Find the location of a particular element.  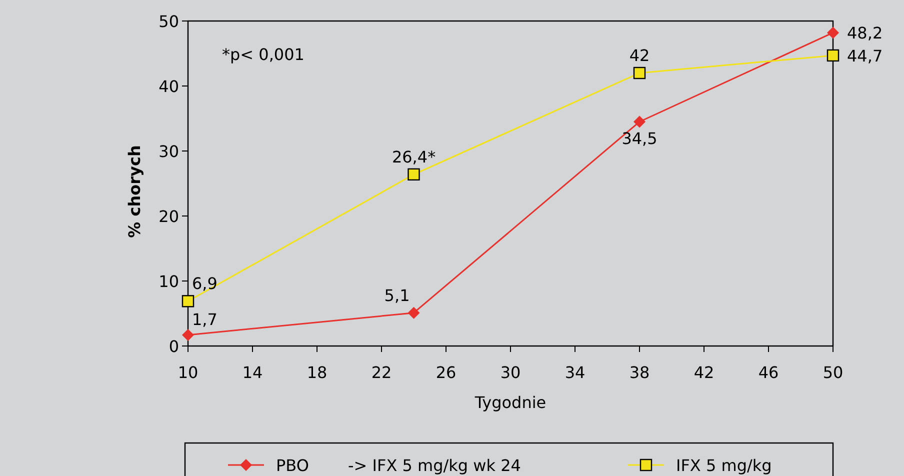

data-label: 44,7 is located at coordinates (865, 56).